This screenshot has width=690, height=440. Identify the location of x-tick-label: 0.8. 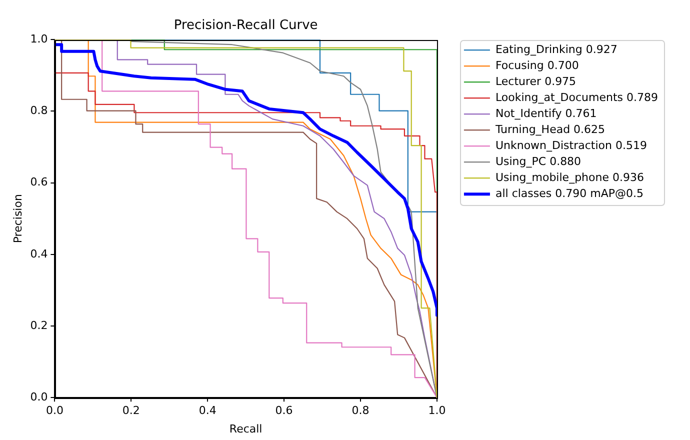
(361, 411).